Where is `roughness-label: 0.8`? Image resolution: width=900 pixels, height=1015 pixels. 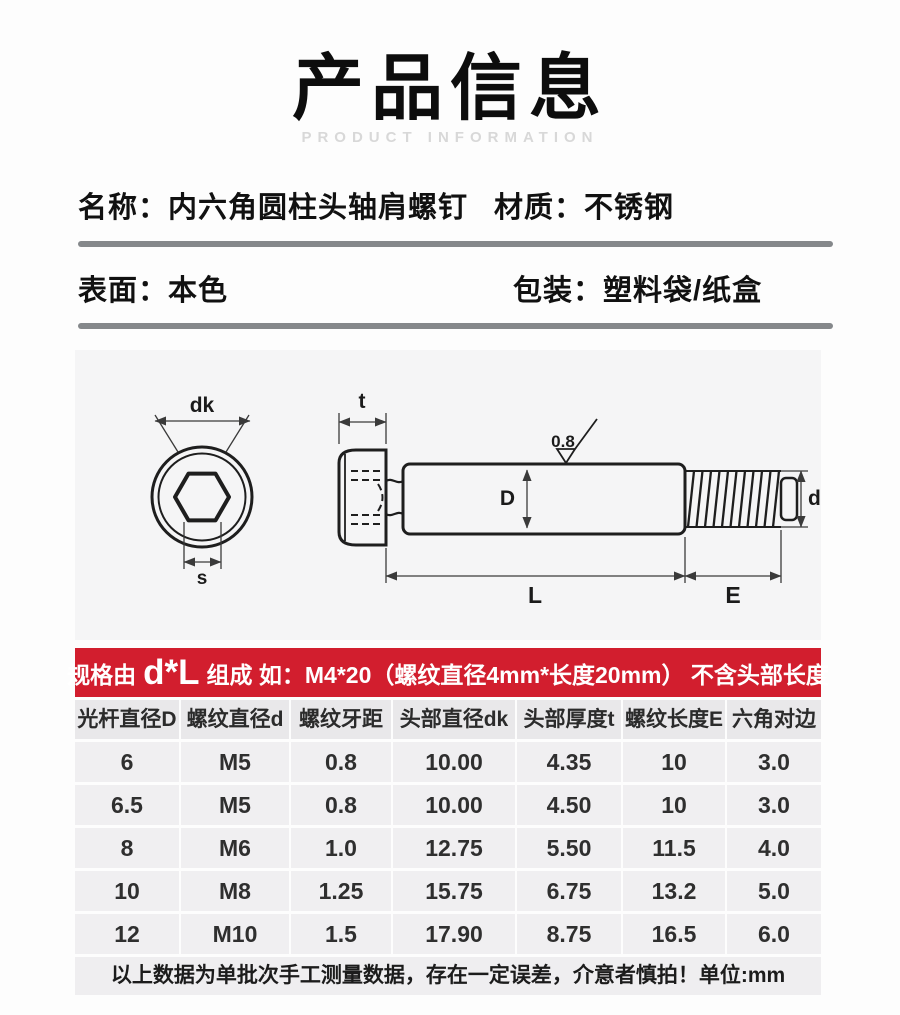 roughness-label: 0.8 is located at coordinates (563, 441).